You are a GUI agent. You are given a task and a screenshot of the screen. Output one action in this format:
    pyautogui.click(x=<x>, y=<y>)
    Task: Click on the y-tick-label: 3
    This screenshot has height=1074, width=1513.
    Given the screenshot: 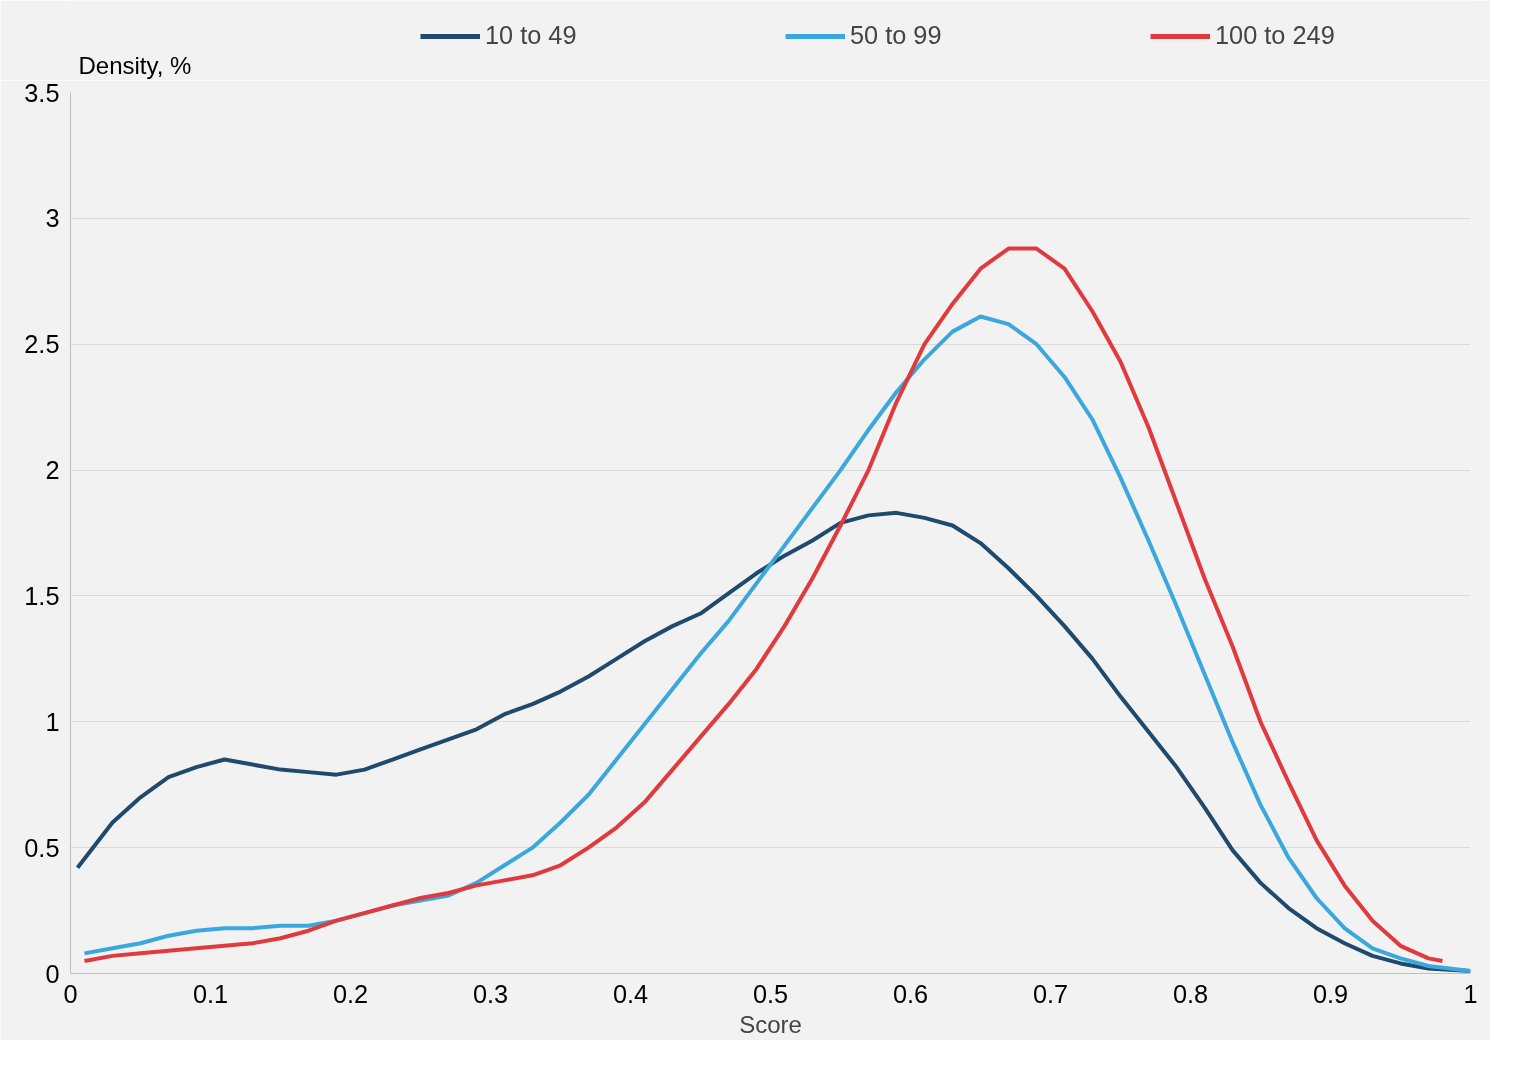 What is the action you would take?
    pyautogui.click(x=52, y=218)
    